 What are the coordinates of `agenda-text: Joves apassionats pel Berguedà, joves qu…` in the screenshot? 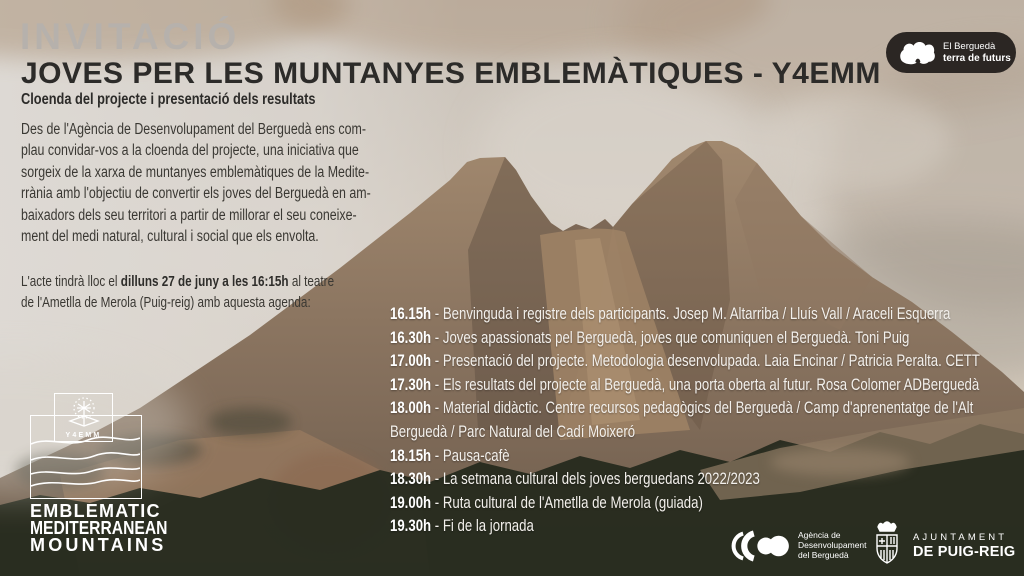 It's located at (676, 337).